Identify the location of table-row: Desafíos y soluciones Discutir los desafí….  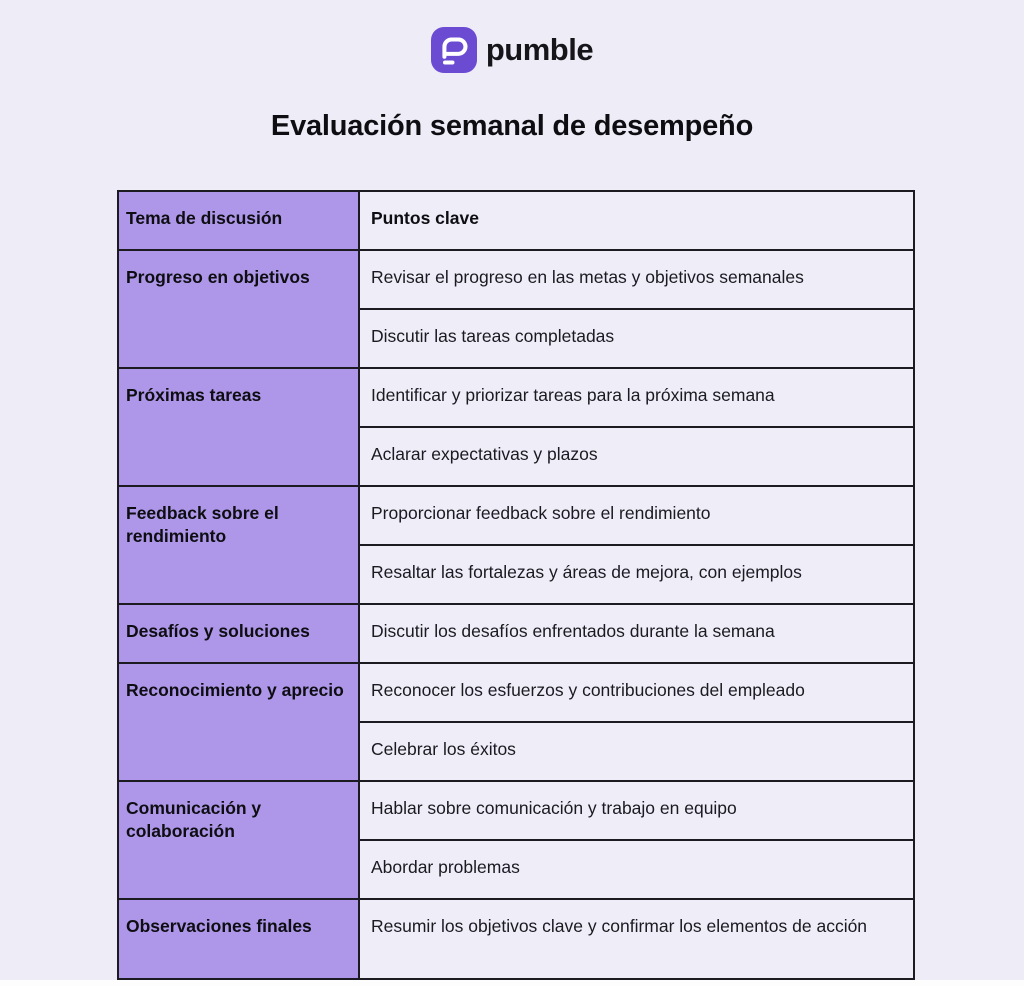
(516, 633).